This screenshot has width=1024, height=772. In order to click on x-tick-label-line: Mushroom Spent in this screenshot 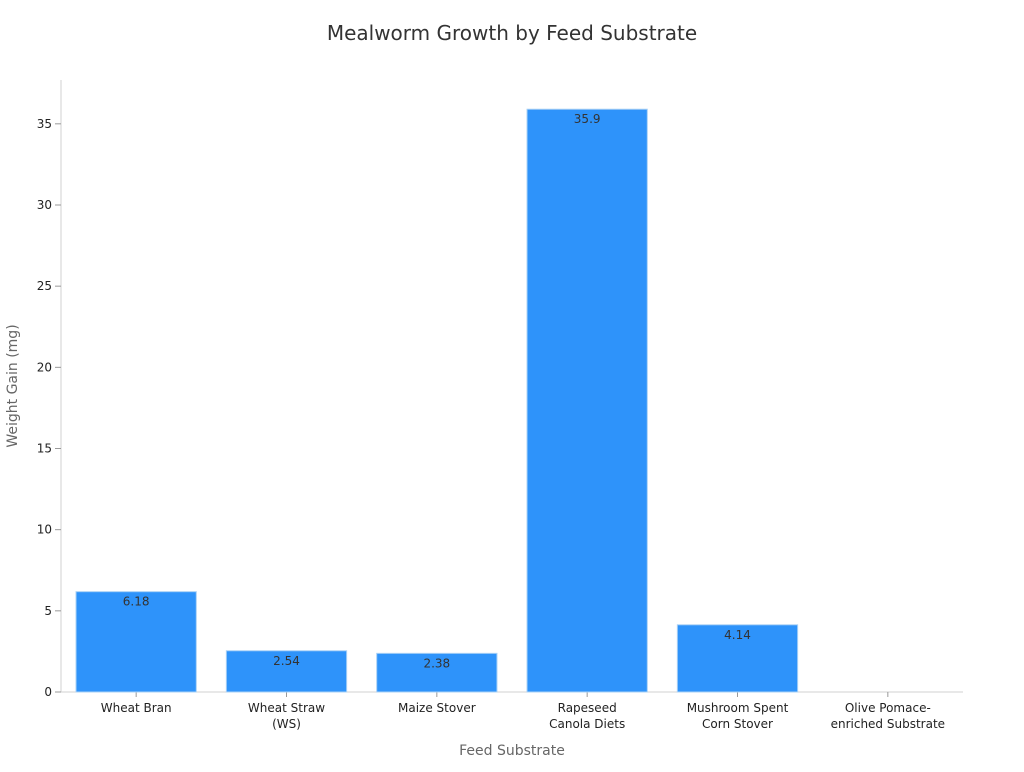, I will do `click(738, 708)`.